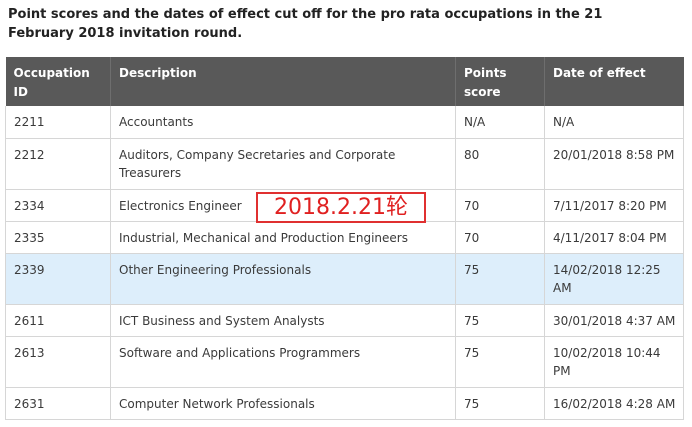 The image size is (692, 427). I want to click on cell-occupation-id: 2613, so click(58, 362).